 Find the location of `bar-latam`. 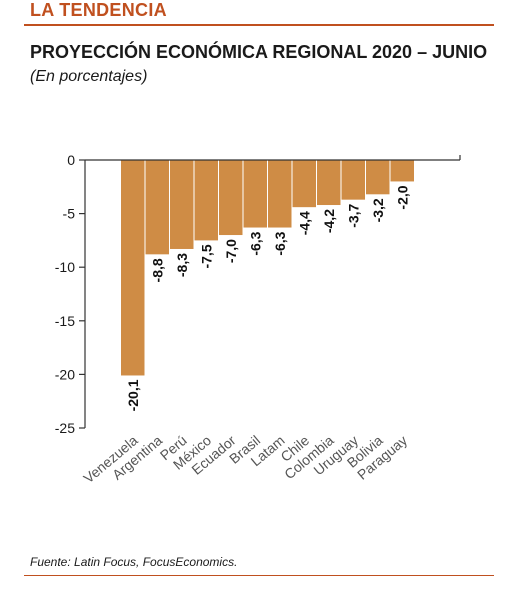

bar-latam is located at coordinates (280, 194).